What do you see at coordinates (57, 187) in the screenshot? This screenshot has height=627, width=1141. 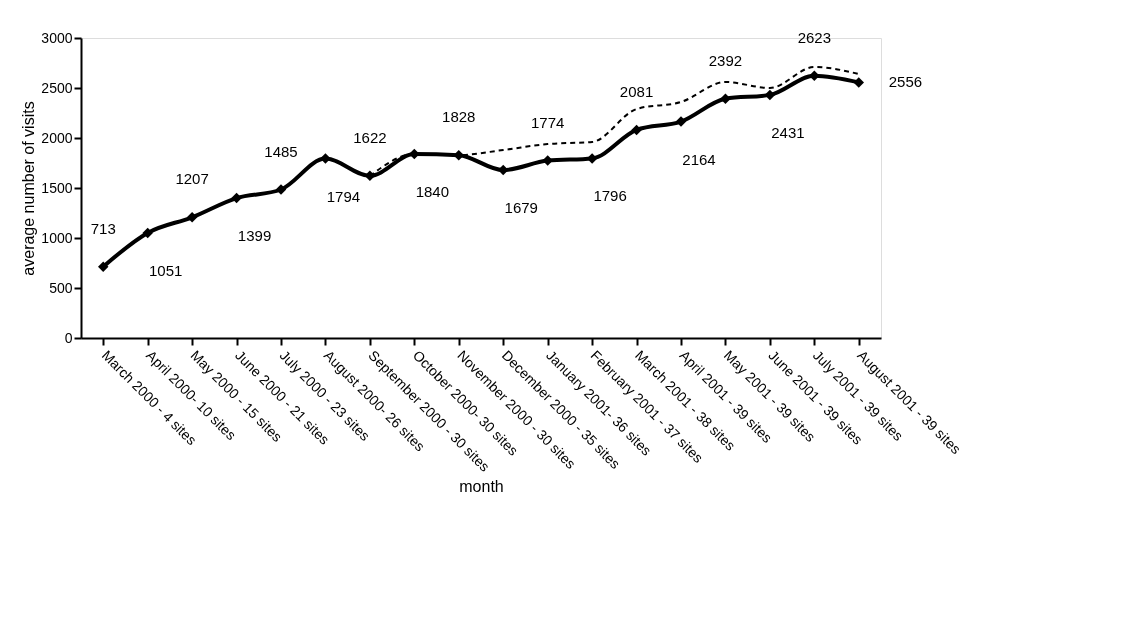 I see `y-tick-label: 1500` at bounding box center [57, 187].